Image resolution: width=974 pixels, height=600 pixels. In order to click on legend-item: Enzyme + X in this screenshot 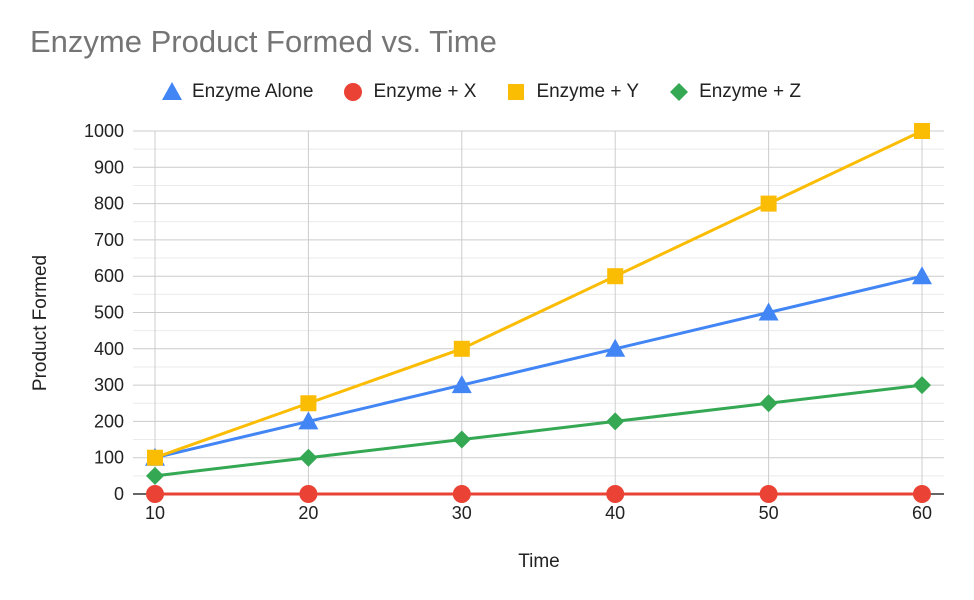, I will do `click(408, 92)`.